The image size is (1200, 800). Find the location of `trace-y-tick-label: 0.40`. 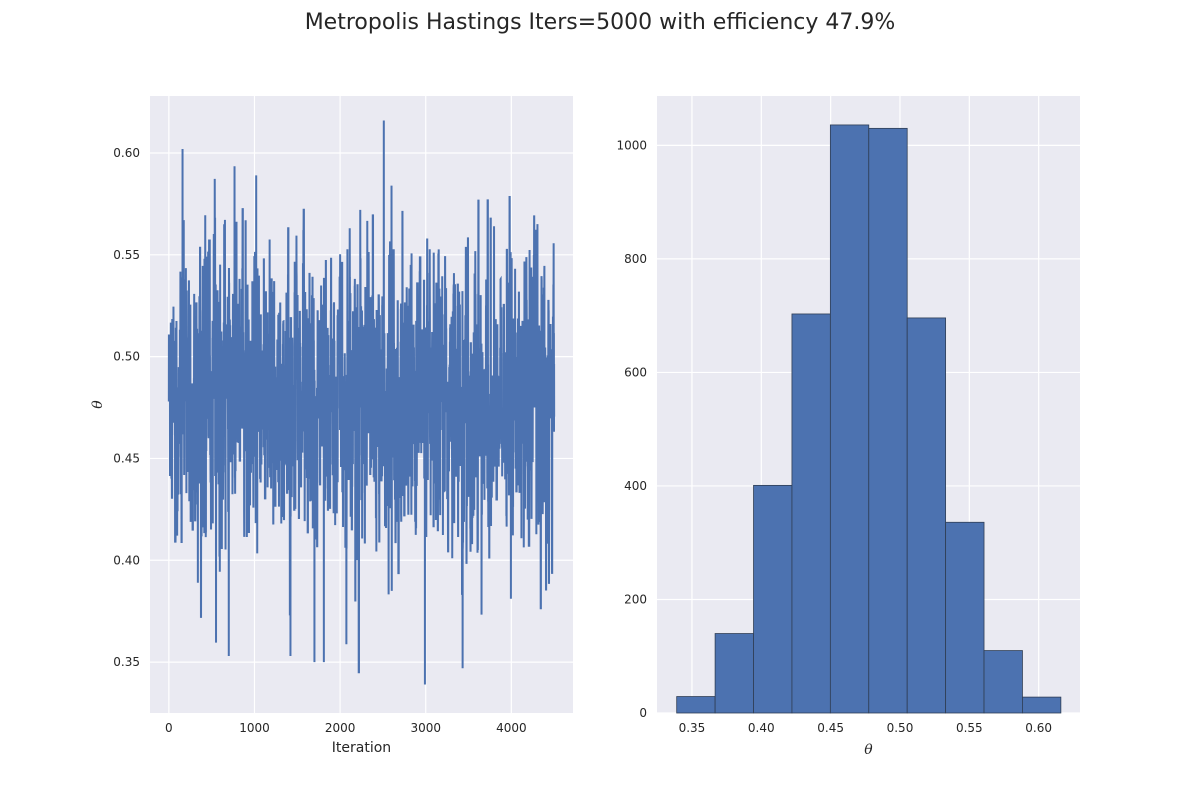

trace-y-tick-label: 0.40 is located at coordinates (126, 560).